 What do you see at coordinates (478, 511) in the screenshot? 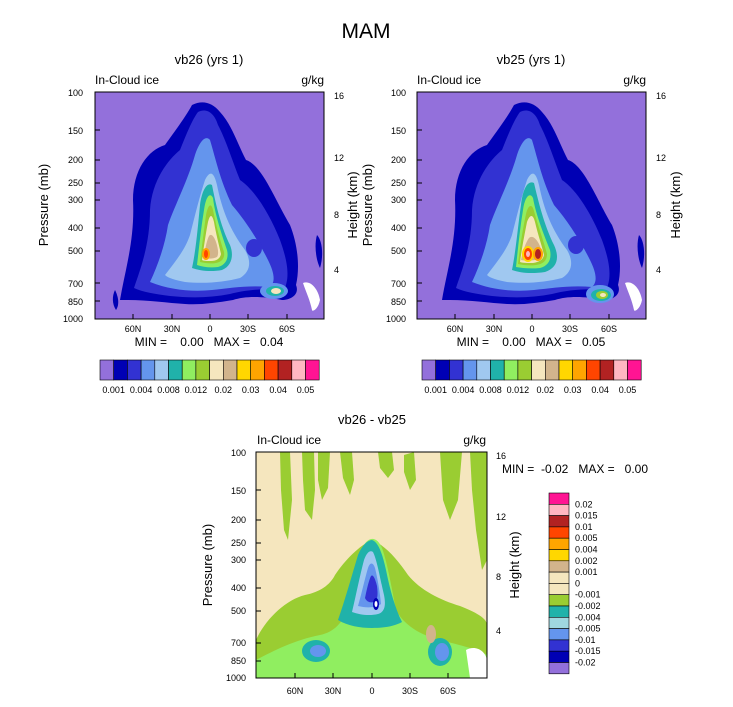
I see `neg-streak-east` at bounding box center [478, 511].